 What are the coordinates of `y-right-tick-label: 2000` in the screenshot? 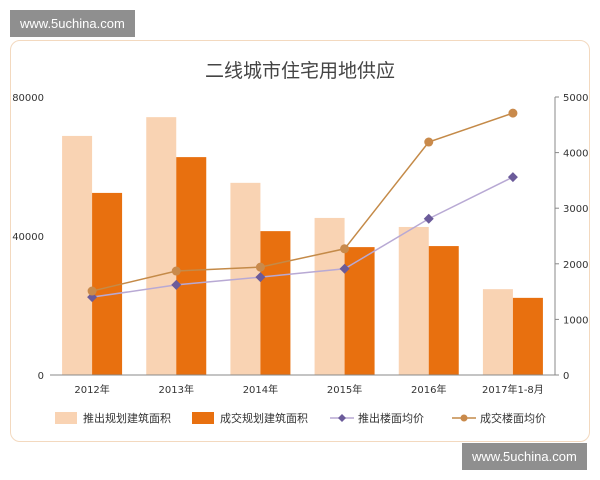 It's located at (575, 265).